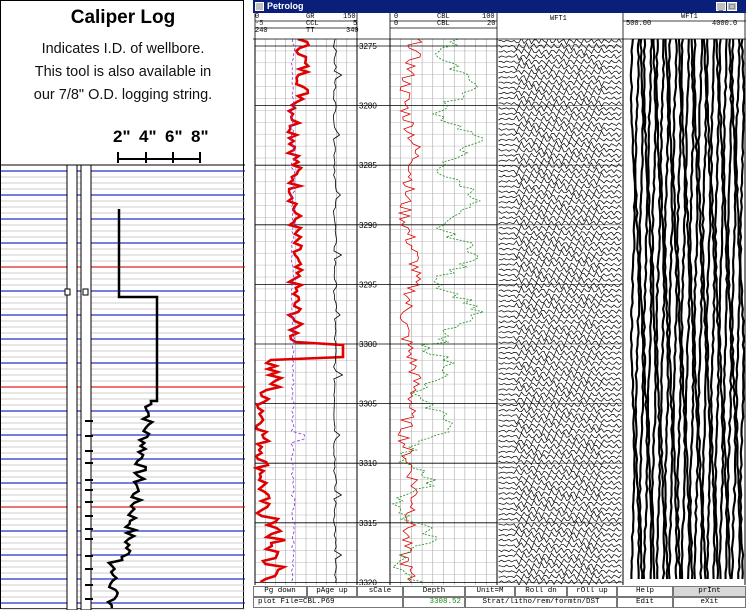  Describe the element at coordinates (368, 404) in the screenshot. I see `depth-label: 3305` at that location.